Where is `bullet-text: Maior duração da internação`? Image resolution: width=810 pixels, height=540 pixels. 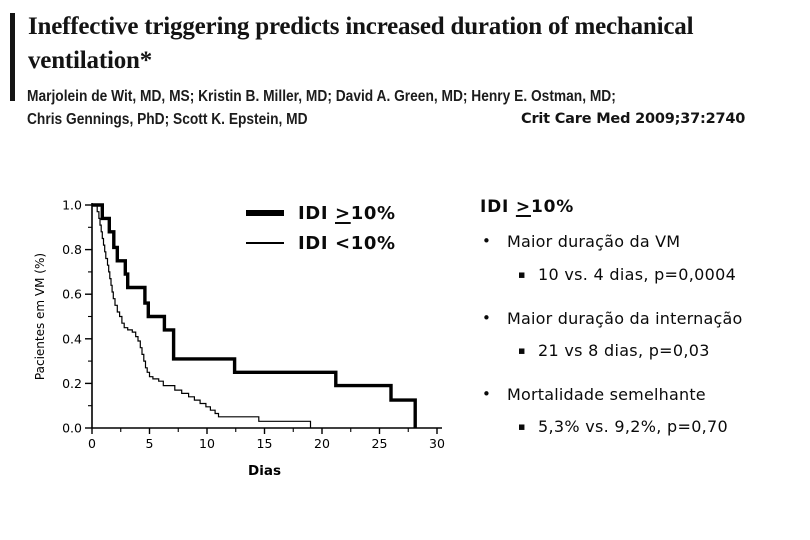 bullet-text: Maior duração da internação is located at coordinates (625, 318).